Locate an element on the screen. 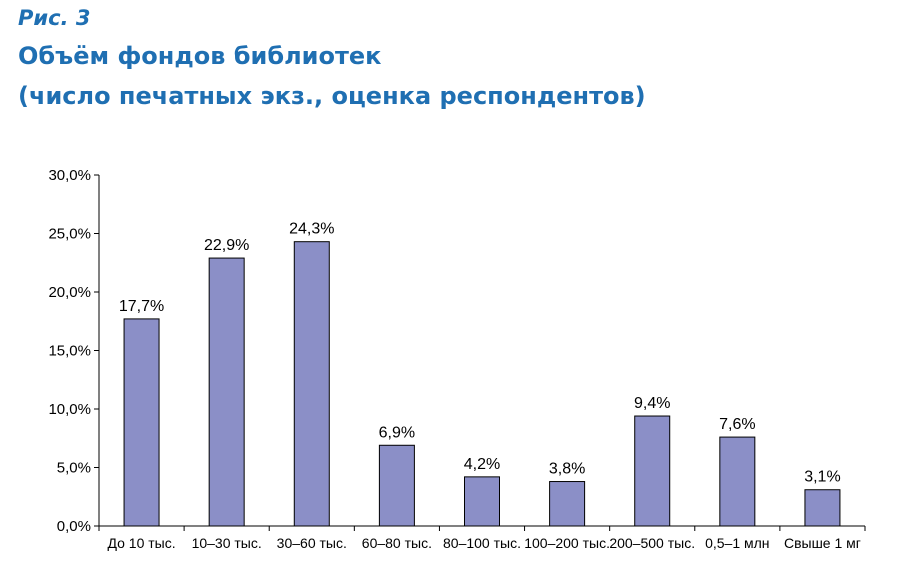 The width and height of the screenshot is (906, 563). y-tick-label: 0,0% is located at coordinates (74, 526).